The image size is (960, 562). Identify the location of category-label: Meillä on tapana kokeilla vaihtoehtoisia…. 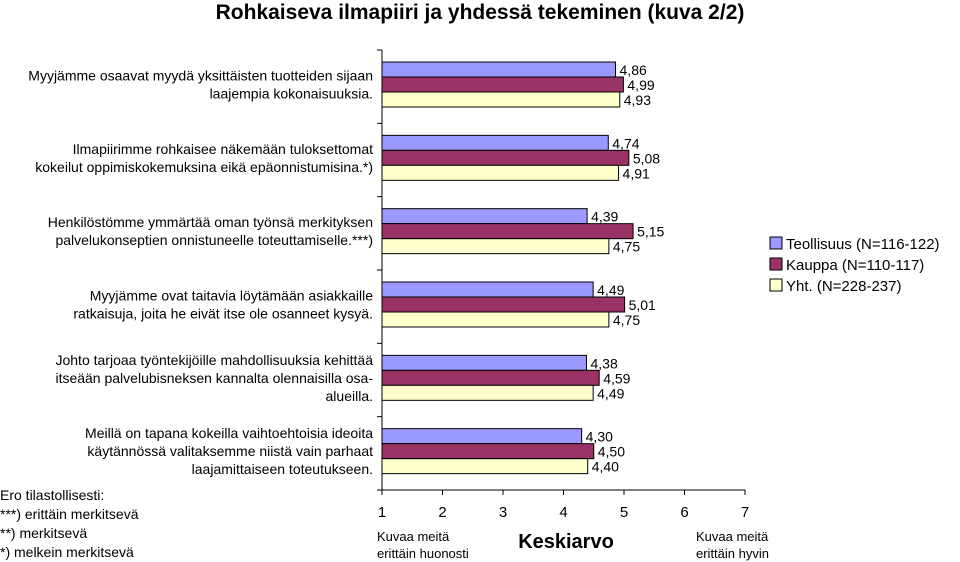
(229, 433).